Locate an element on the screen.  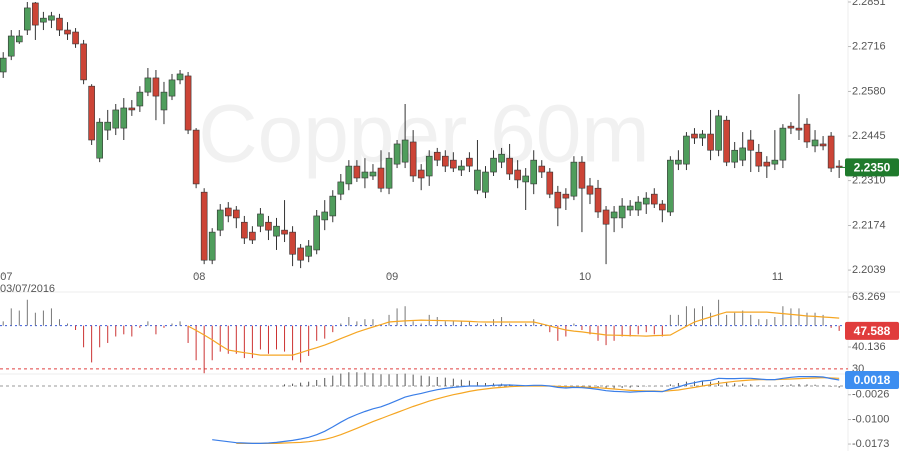
x-tick-label: 10 is located at coordinates (585, 277).